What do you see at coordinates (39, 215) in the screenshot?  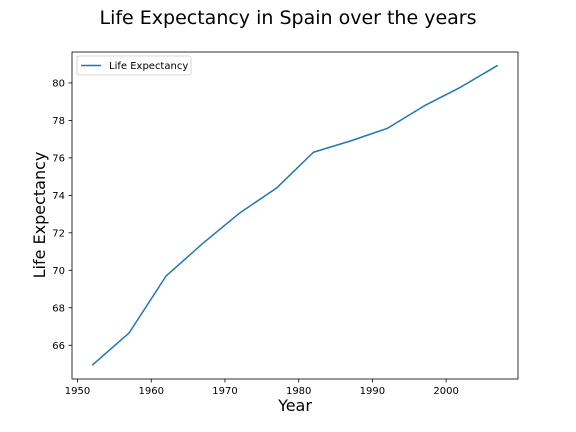 I see `y-axis-label: Life Expectancy` at bounding box center [39, 215].